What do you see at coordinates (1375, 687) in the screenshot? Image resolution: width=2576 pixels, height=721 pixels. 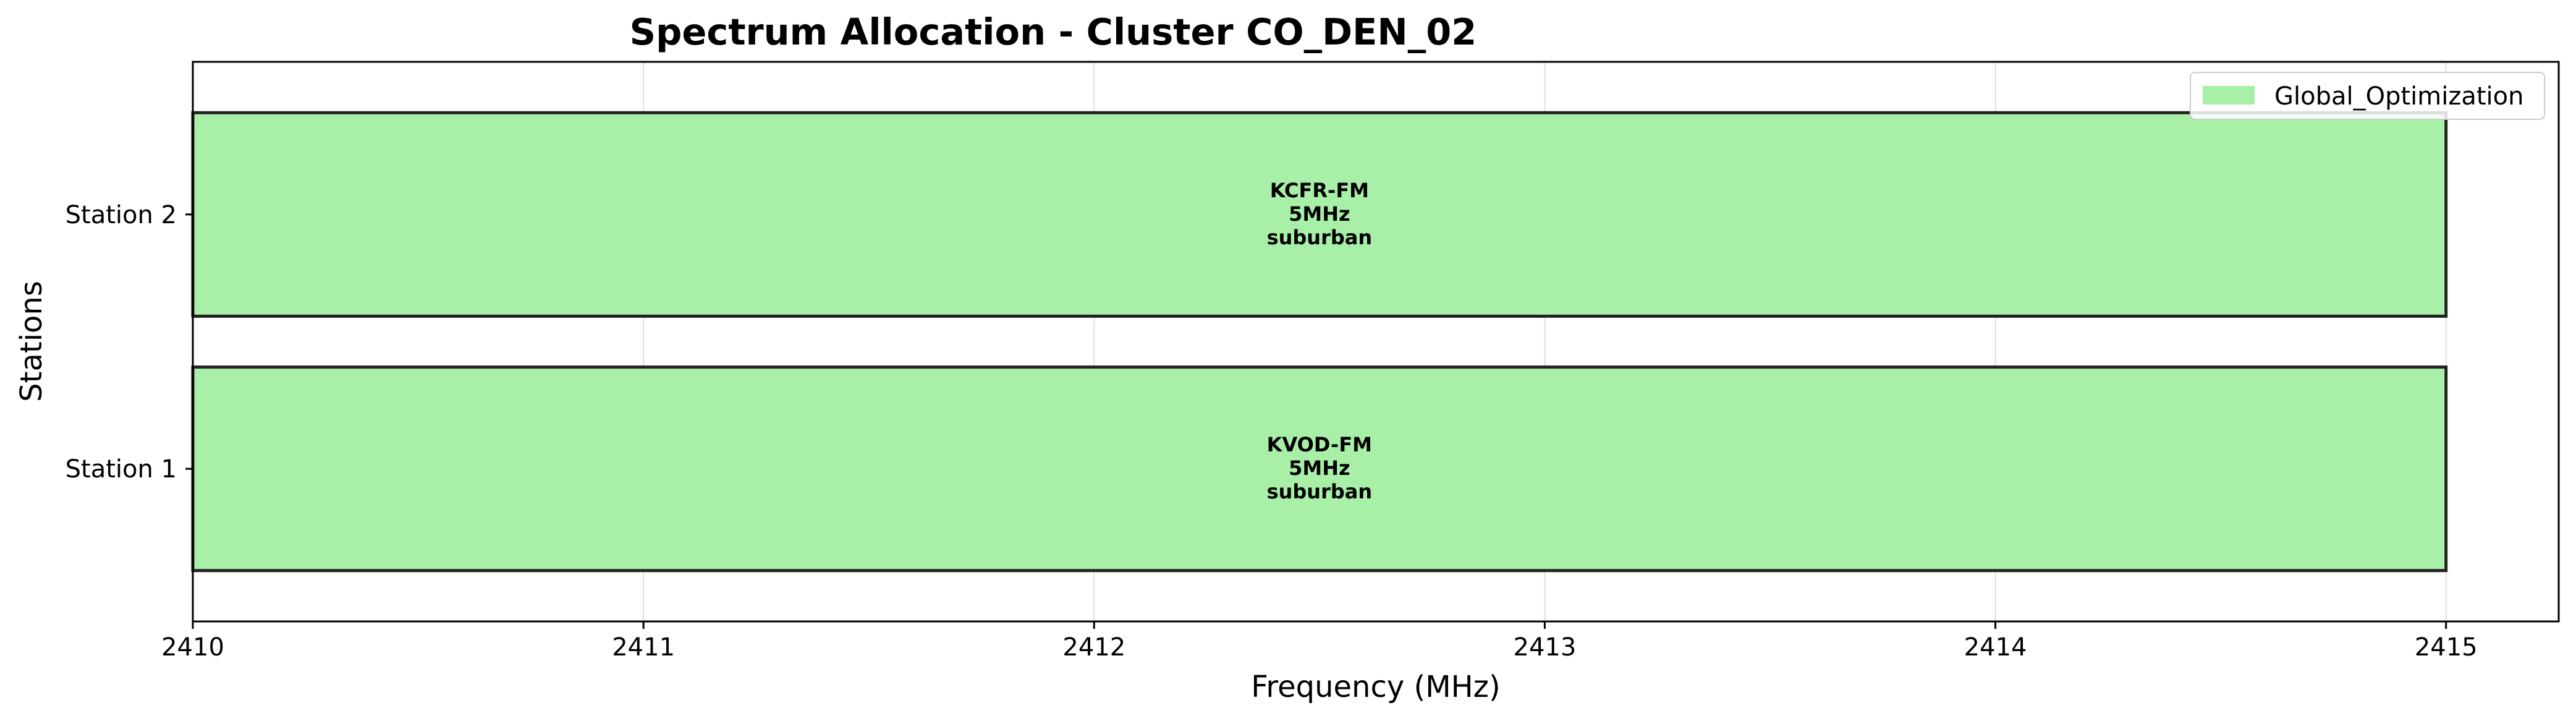 I see `x-axis-label: Frequency (MHz)` at bounding box center [1375, 687].